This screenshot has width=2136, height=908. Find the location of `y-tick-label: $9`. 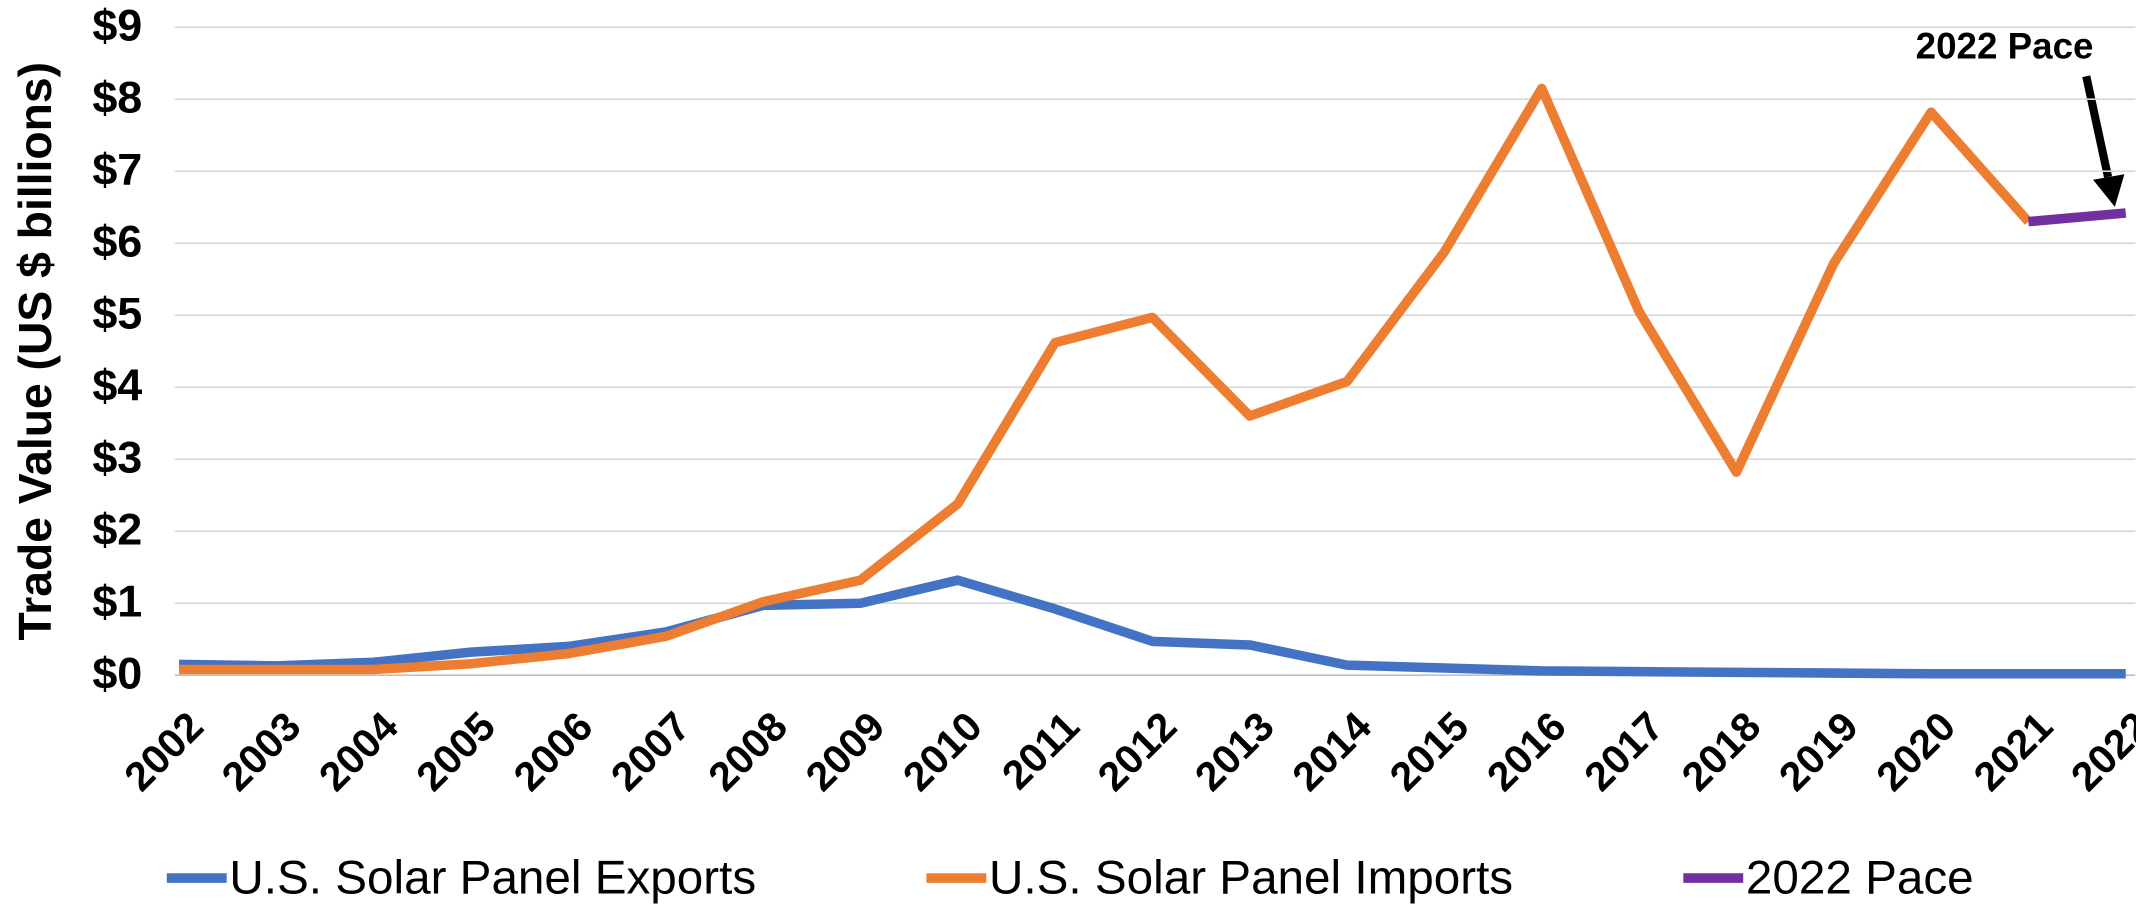

y-tick-label: $9 is located at coordinates (117, 25).